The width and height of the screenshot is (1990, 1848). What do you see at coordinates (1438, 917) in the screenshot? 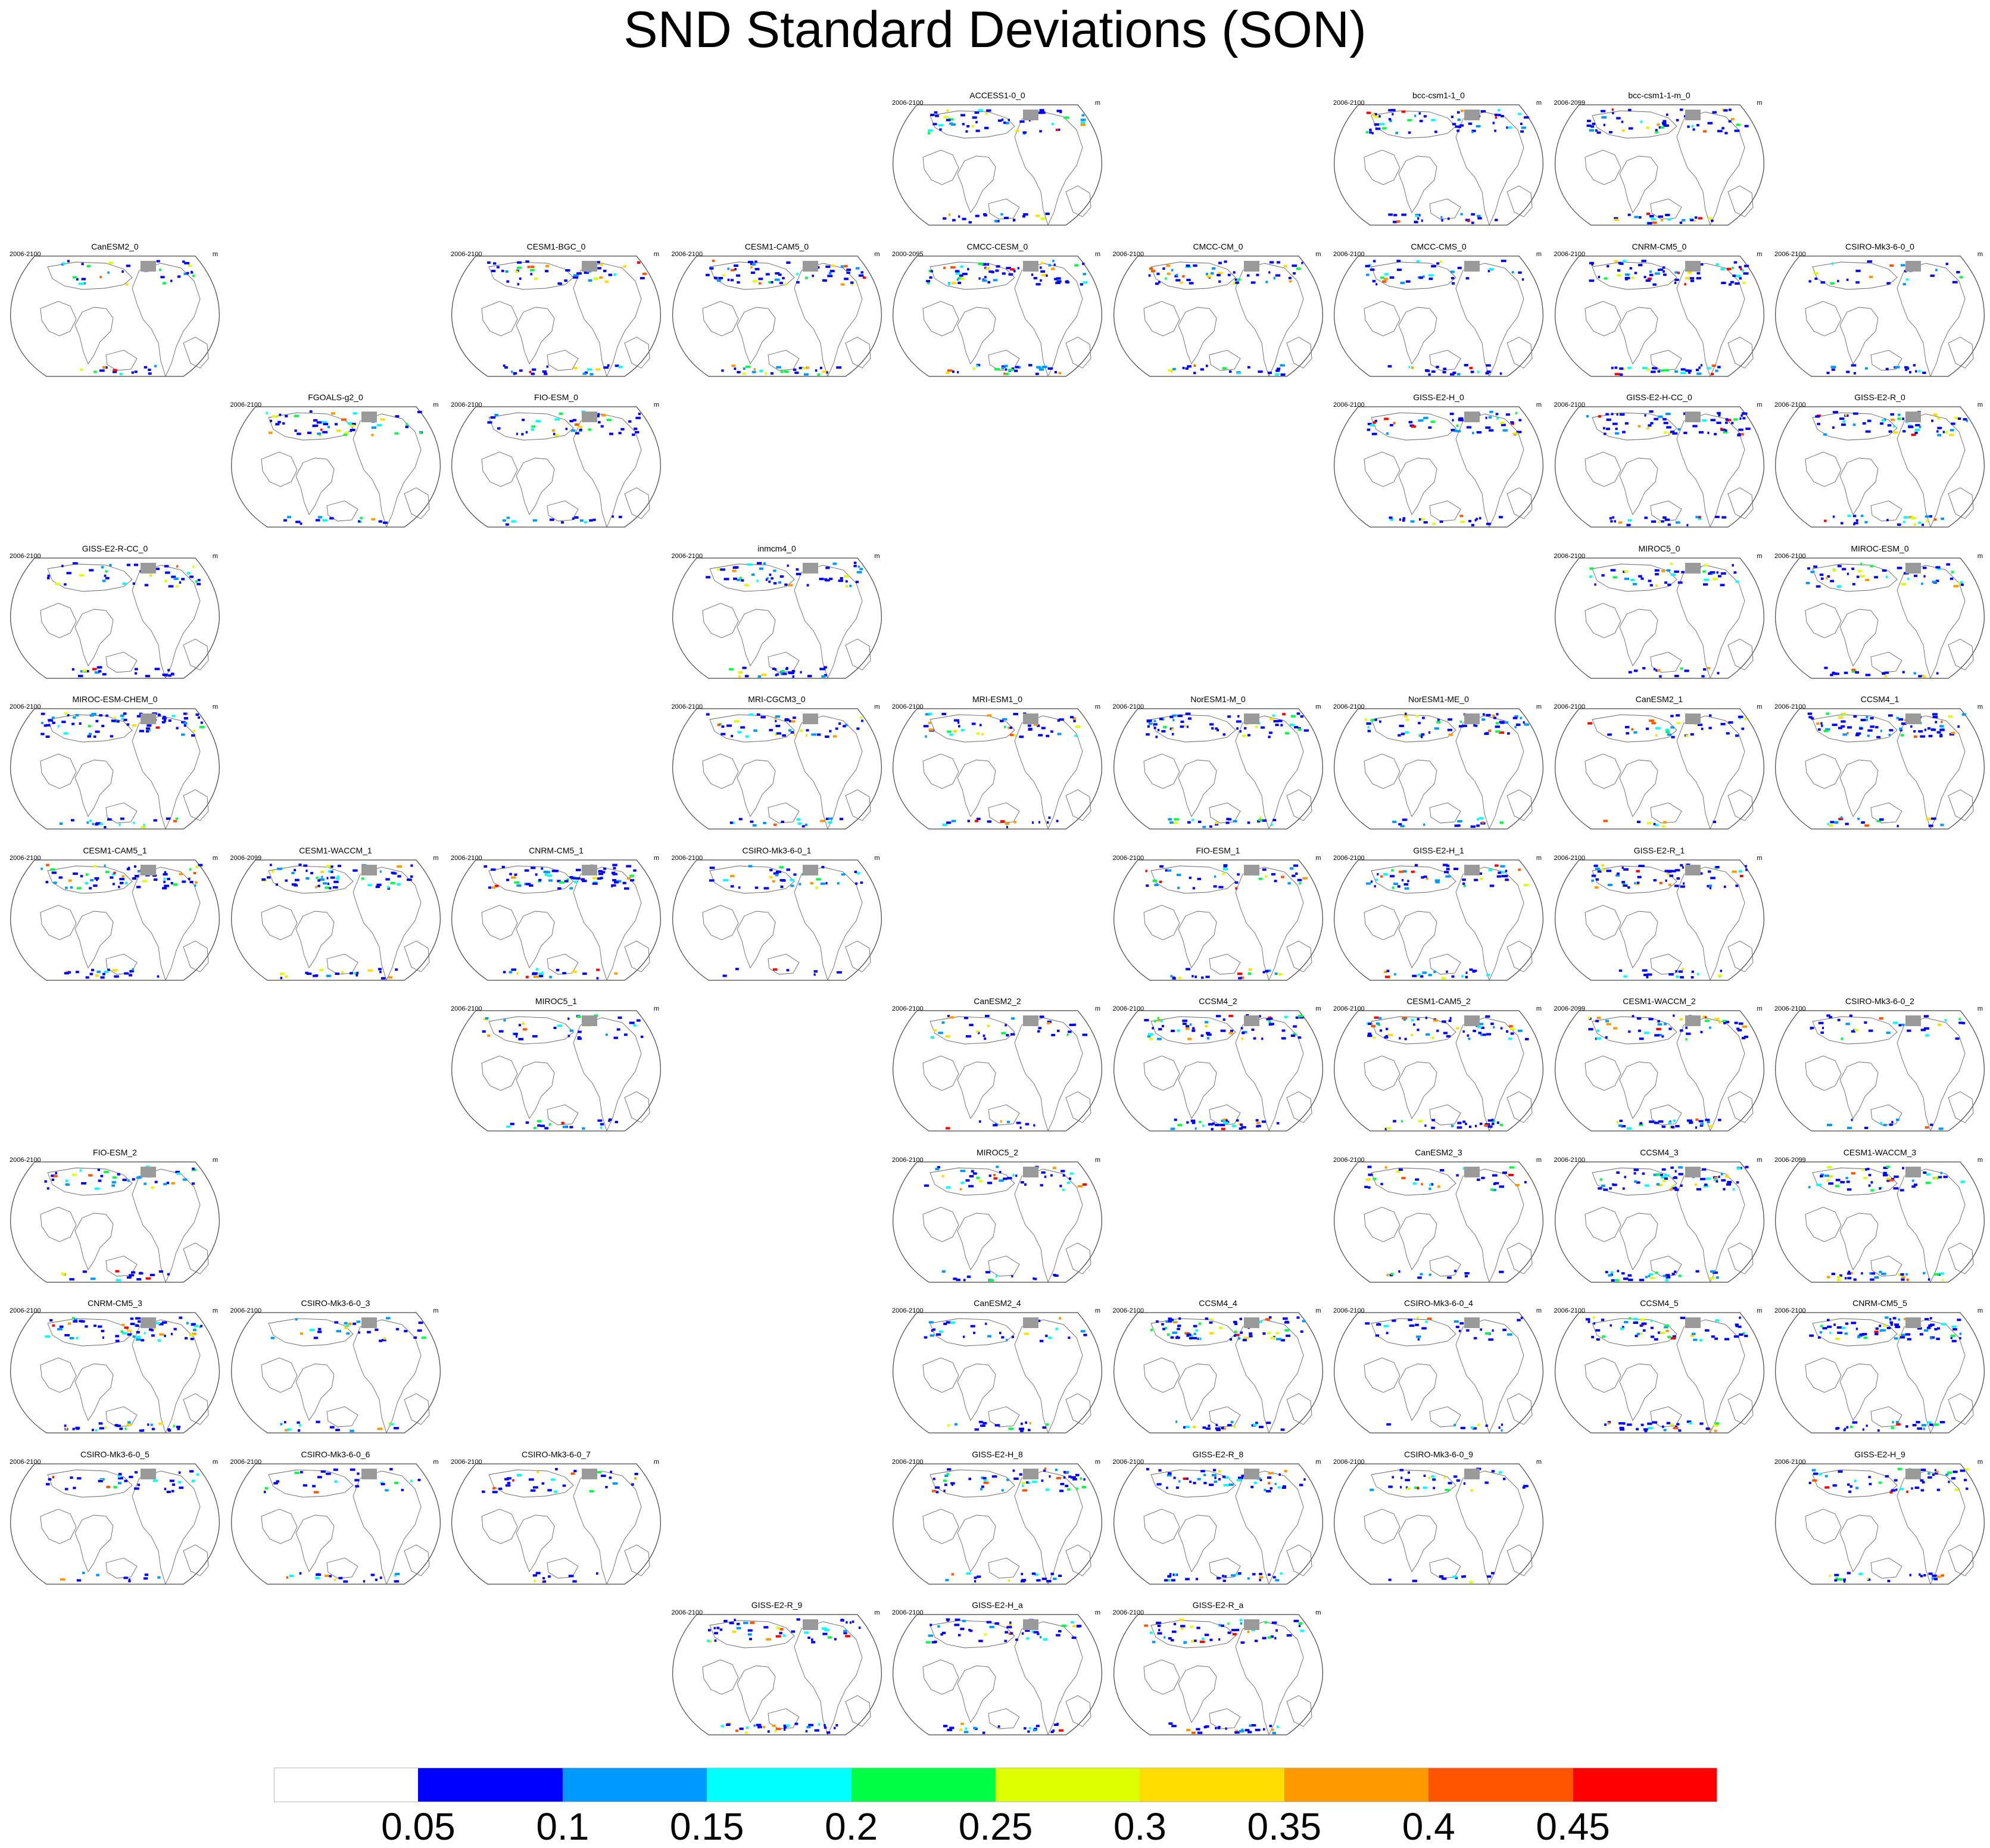
I see `map-panel: GISS-E2-H_1 2006-2100 m` at bounding box center [1438, 917].